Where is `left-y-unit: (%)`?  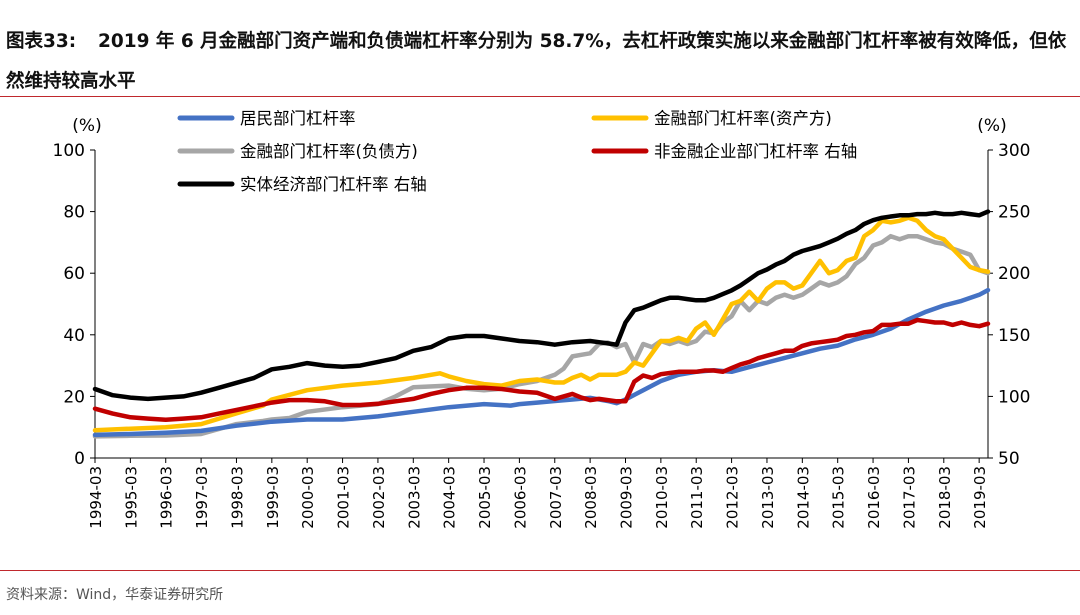
left-y-unit: (%) is located at coordinates (86, 126).